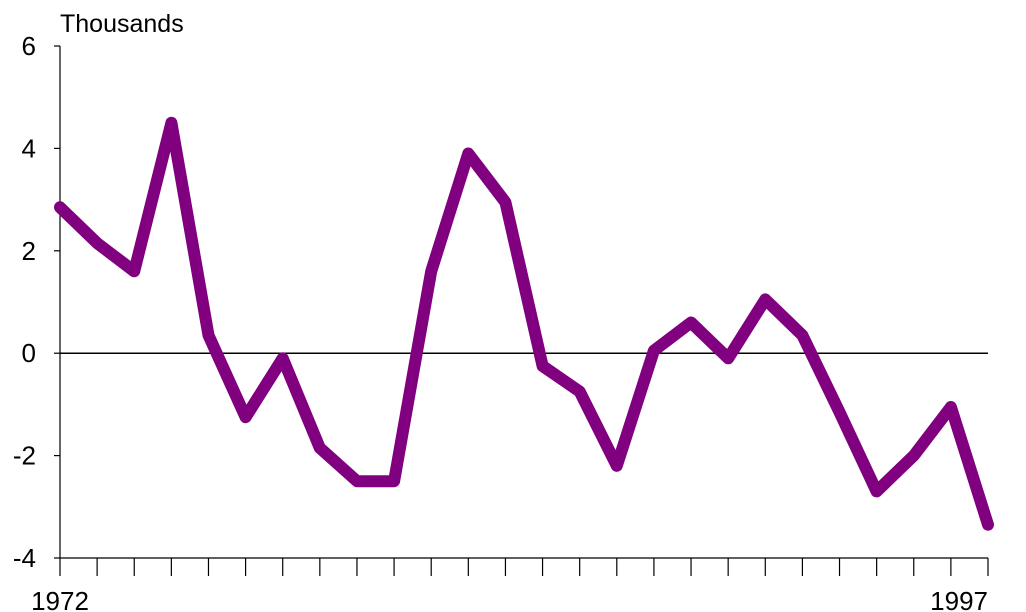  Describe the element at coordinates (524, 567) in the screenshot. I see `x-axis-ticks` at that location.